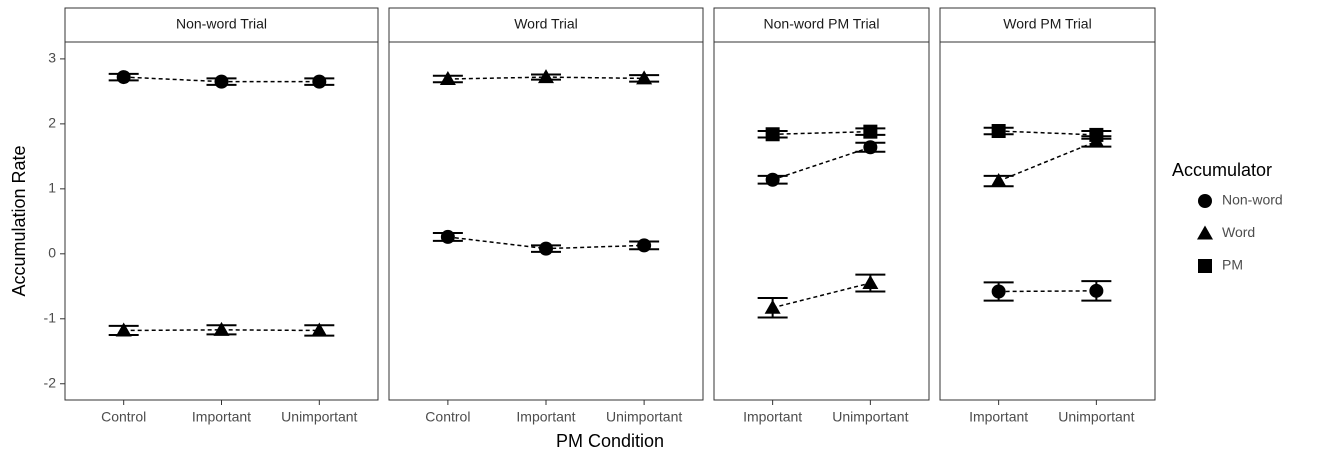  What do you see at coordinates (610, 441) in the screenshot?
I see `x-axis-label: PM Condition` at bounding box center [610, 441].